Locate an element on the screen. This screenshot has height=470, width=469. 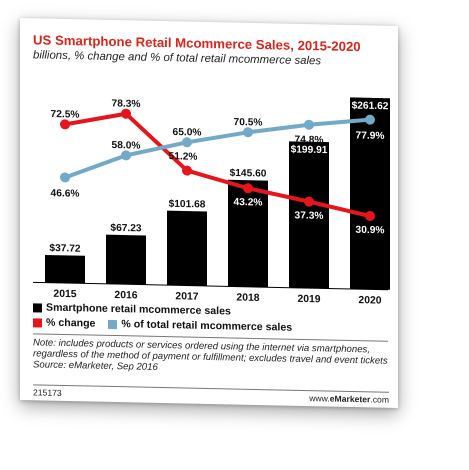
change-label-2018: 43.2% is located at coordinates (248, 203).